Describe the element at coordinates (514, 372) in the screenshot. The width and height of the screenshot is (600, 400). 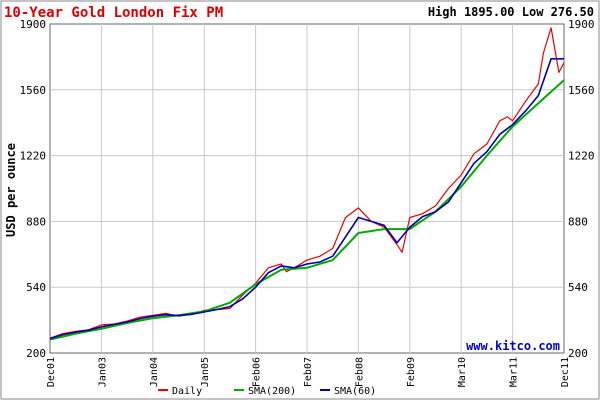
I see `x-tick-label: Mar11` at that location.